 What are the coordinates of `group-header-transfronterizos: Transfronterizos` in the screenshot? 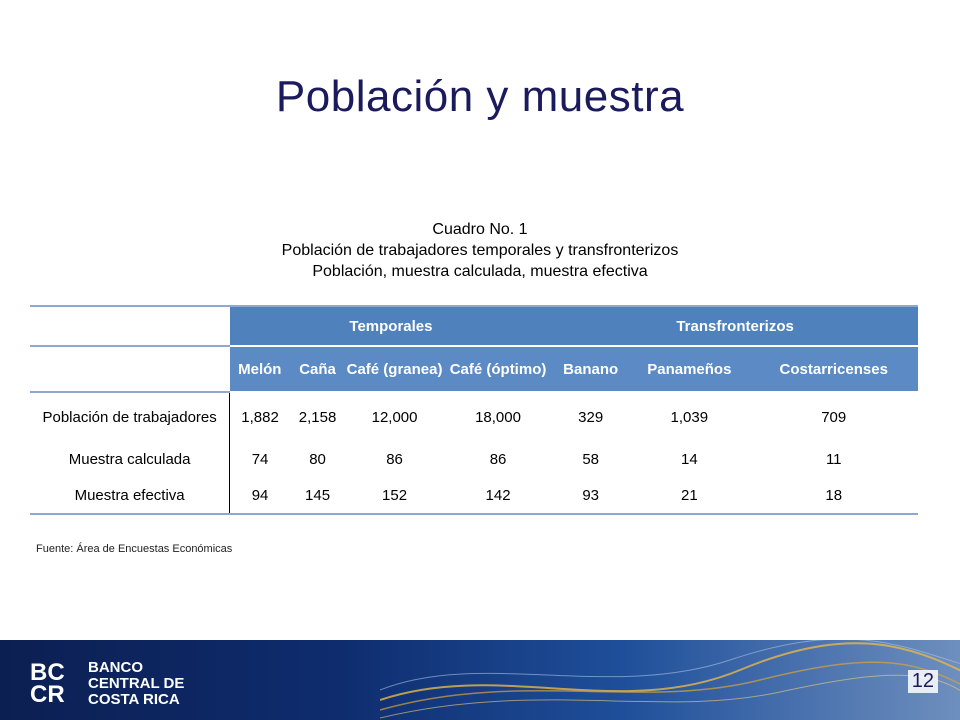 It's located at (735, 326).